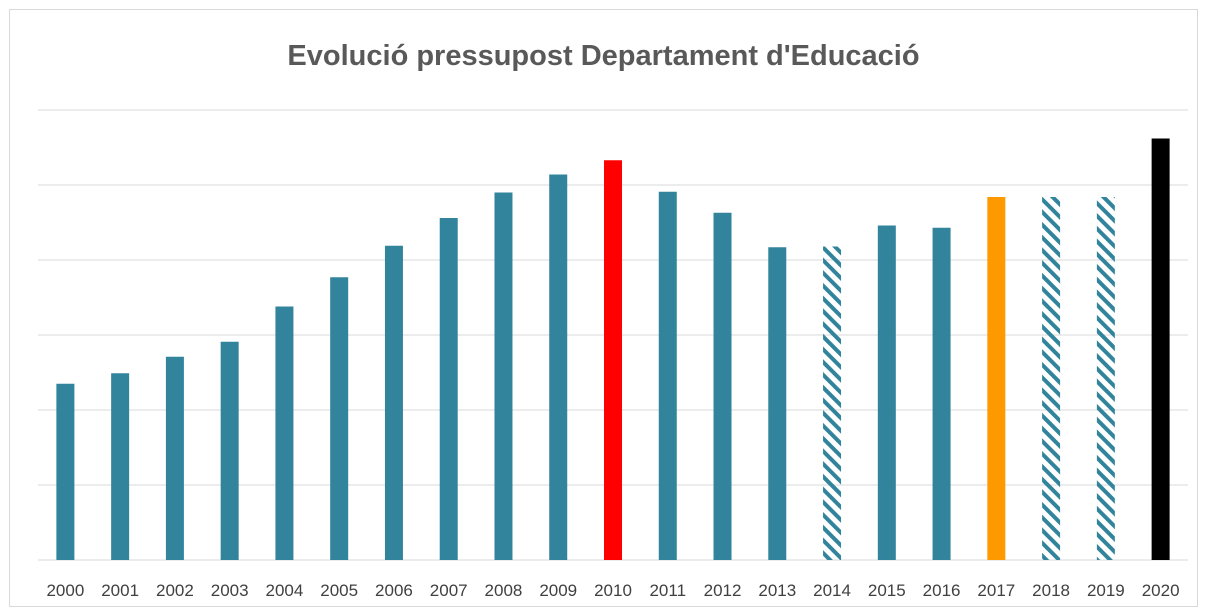 The image size is (1207, 616). Describe the element at coordinates (886, 392) in the screenshot. I see `bar-2015` at that location.